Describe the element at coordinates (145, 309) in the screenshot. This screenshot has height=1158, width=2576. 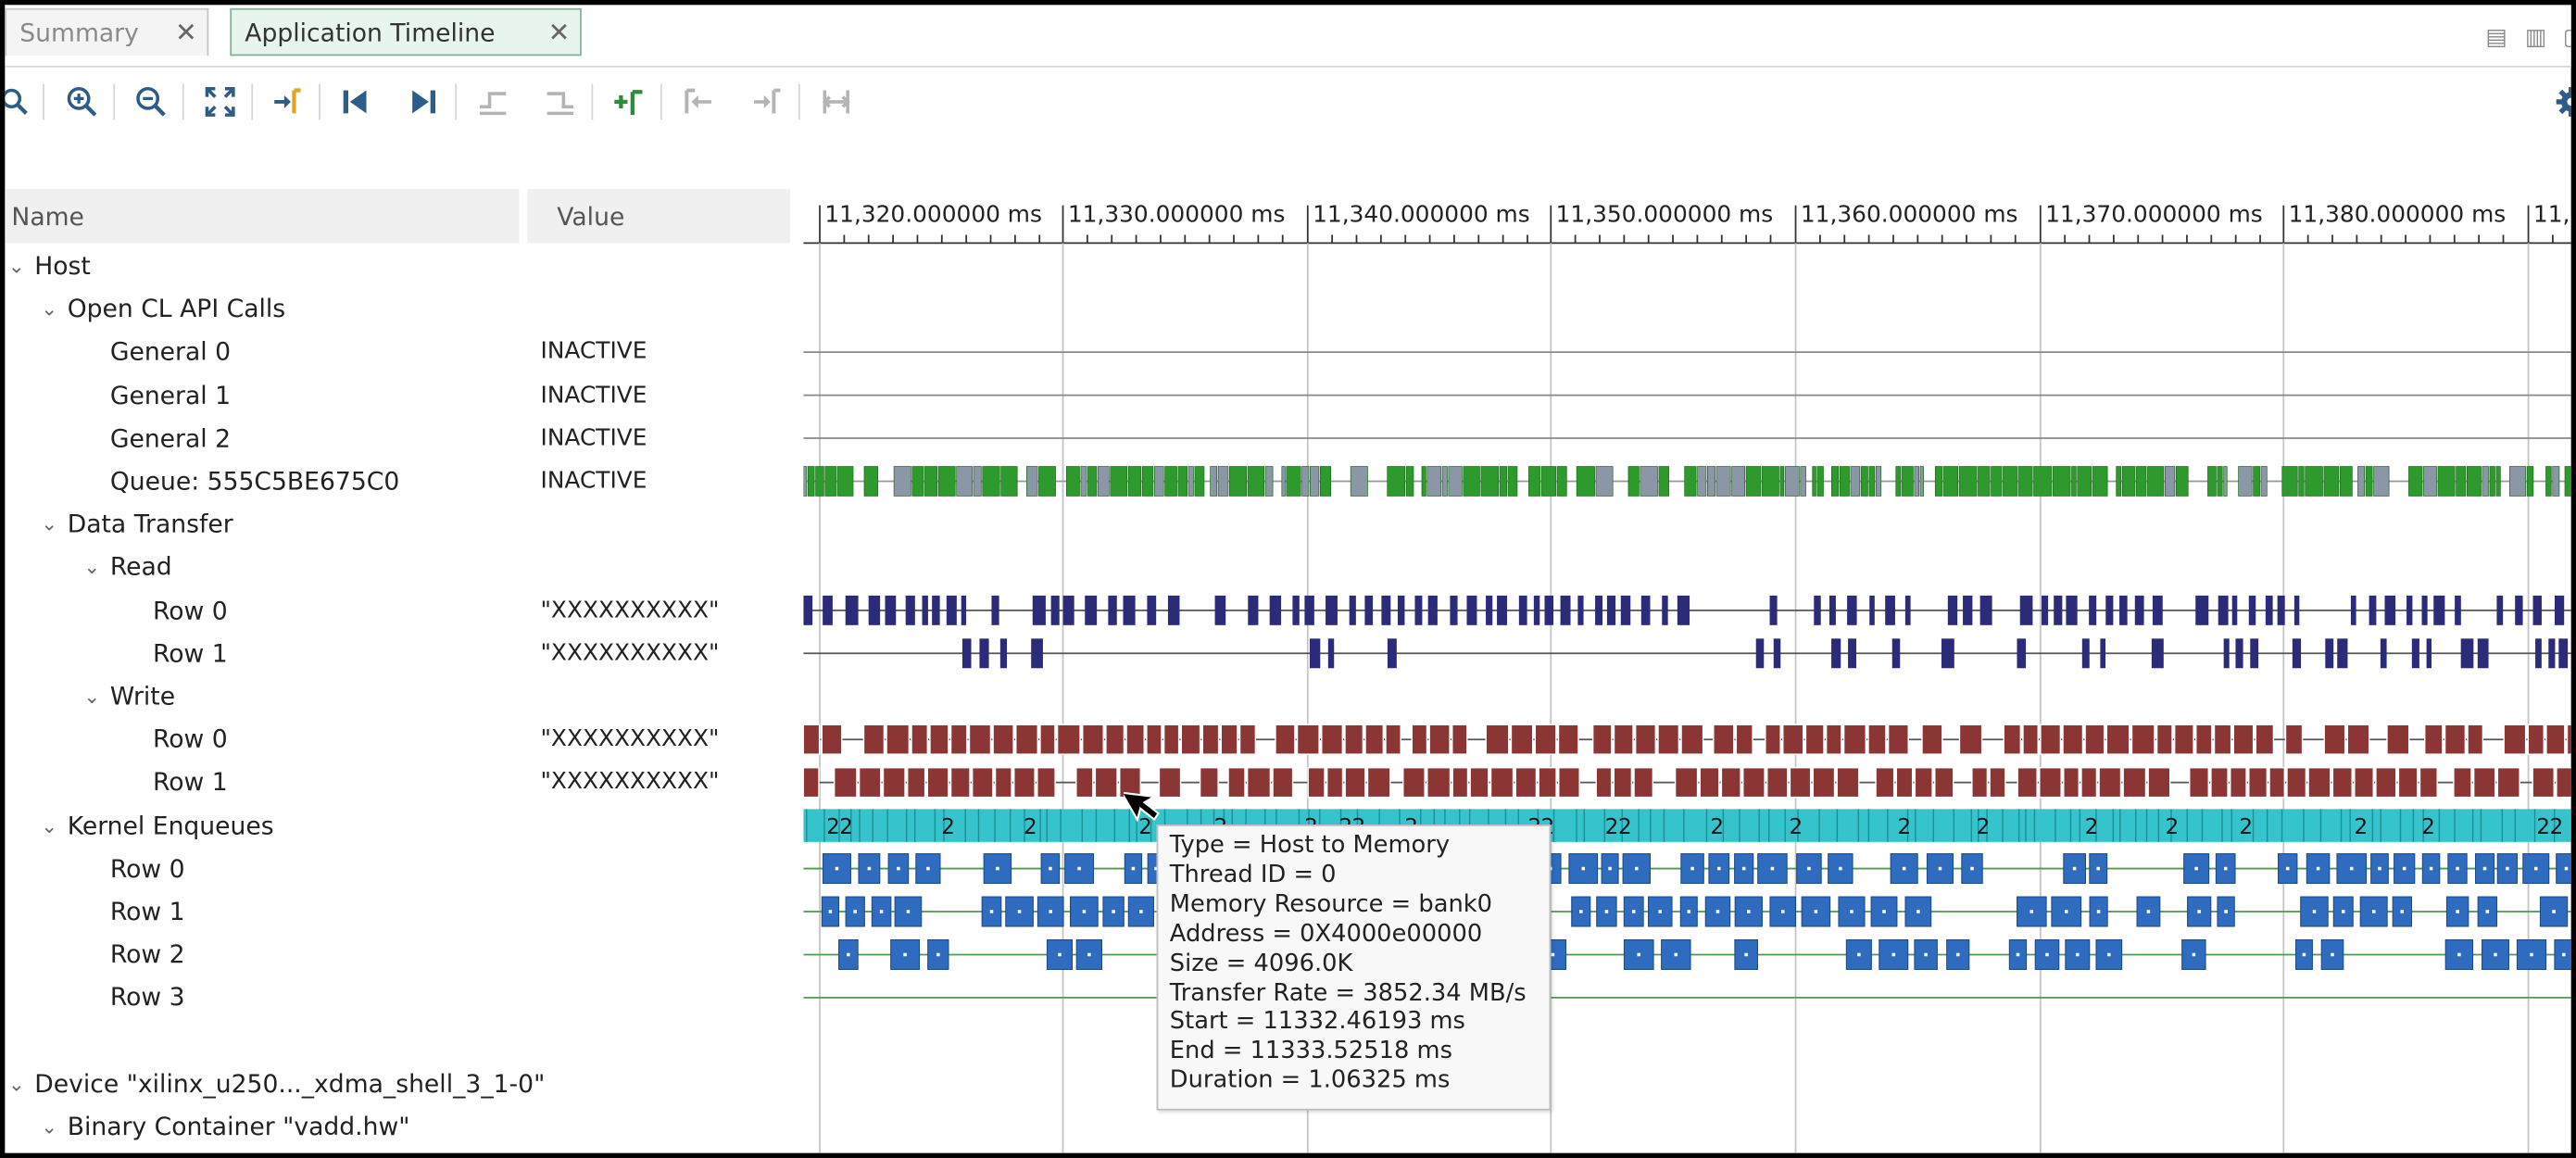
I see `tree-row: ⌄ Open CL API Calls` at that location.